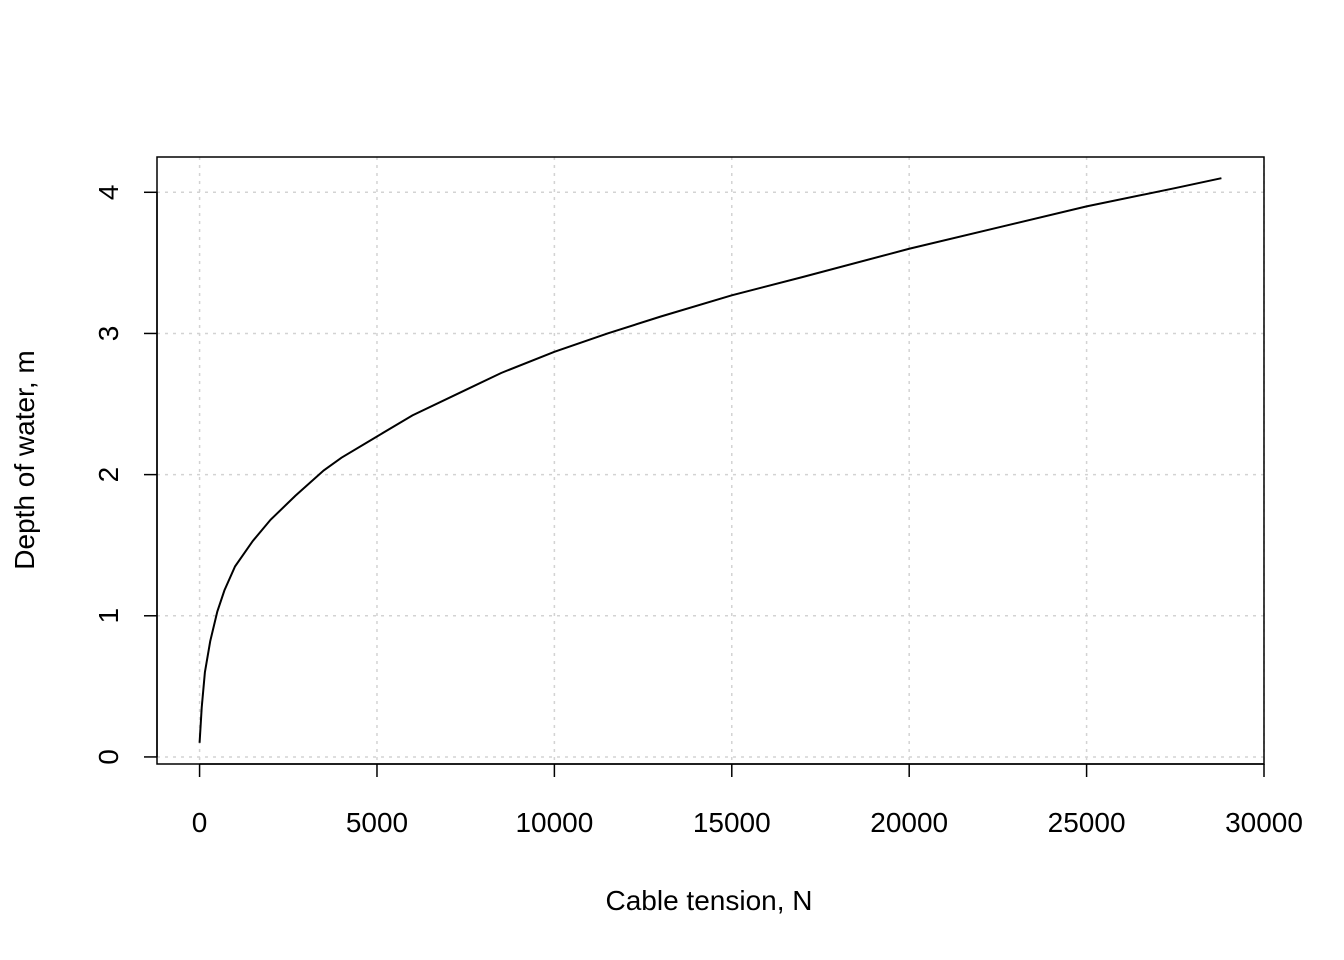 The width and height of the screenshot is (1344, 960). Describe the element at coordinates (108, 757) in the screenshot. I see `y-tick-label: 0` at that location.